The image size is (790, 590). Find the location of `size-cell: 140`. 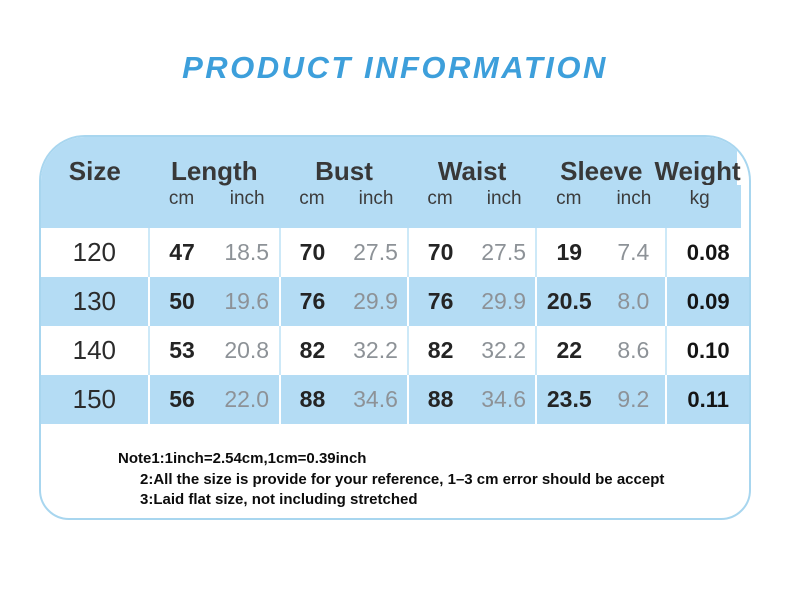

size-cell: 140 is located at coordinates (95, 350).